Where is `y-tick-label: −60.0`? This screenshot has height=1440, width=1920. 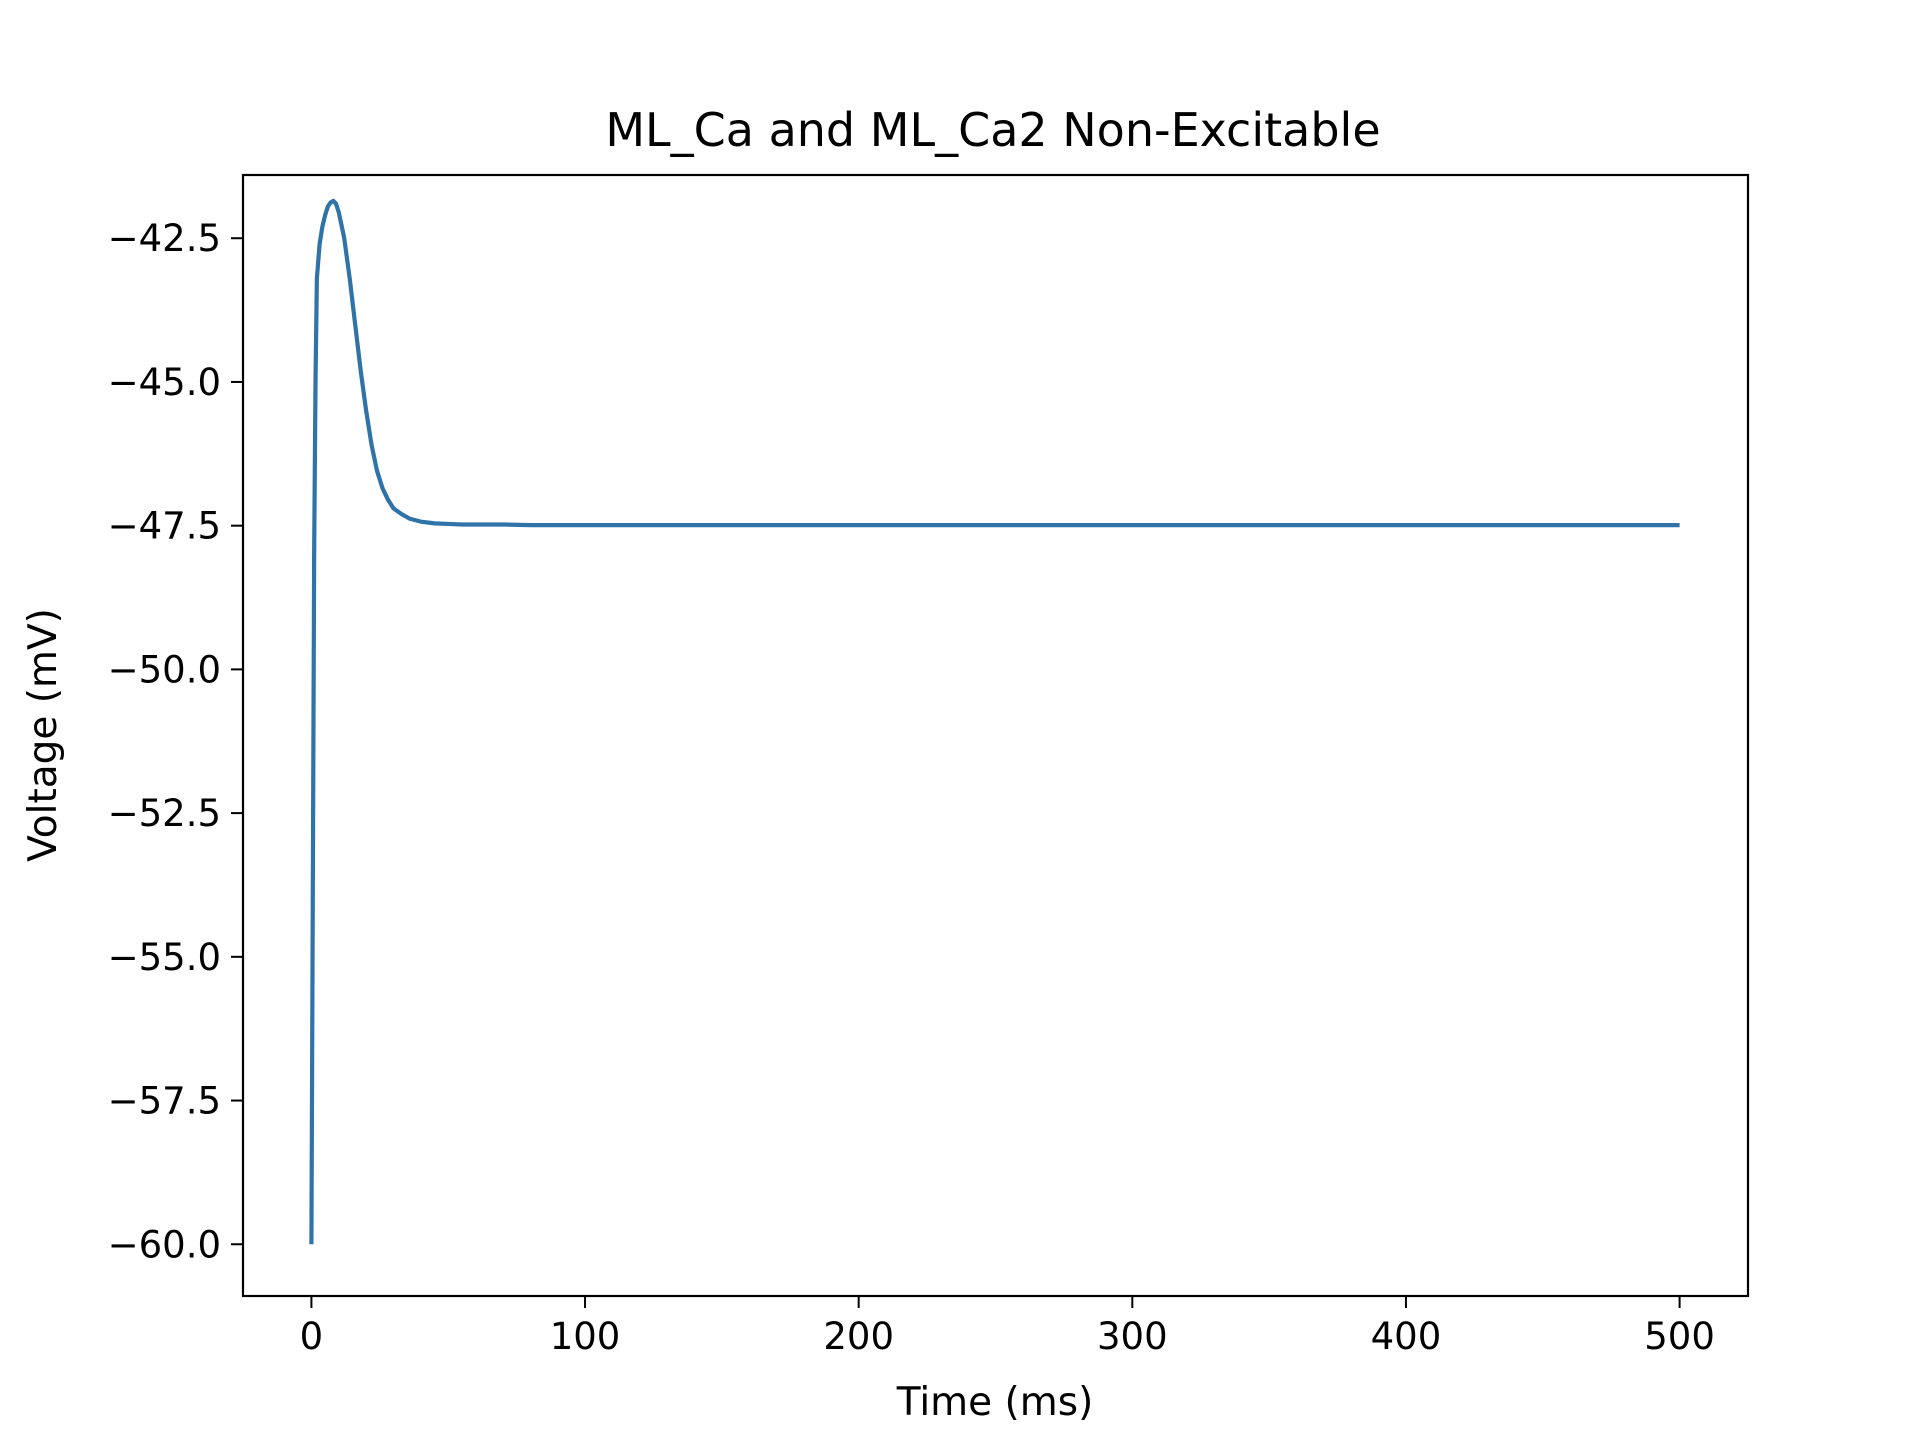 y-tick-label: −60.0 is located at coordinates (164, 1244).